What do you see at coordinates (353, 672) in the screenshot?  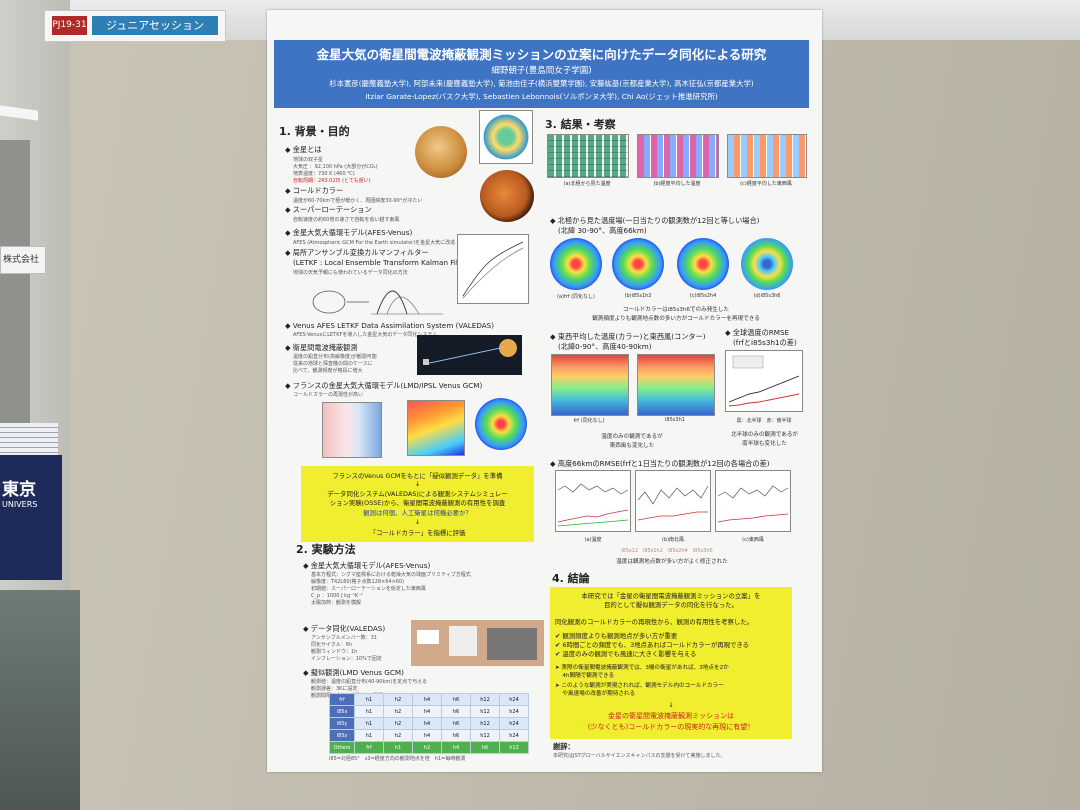 I see `s2-bullet-pseudo-obs: ◆ 擬似観測(LMD Venus GCM)` at bounding box center [353, 672].